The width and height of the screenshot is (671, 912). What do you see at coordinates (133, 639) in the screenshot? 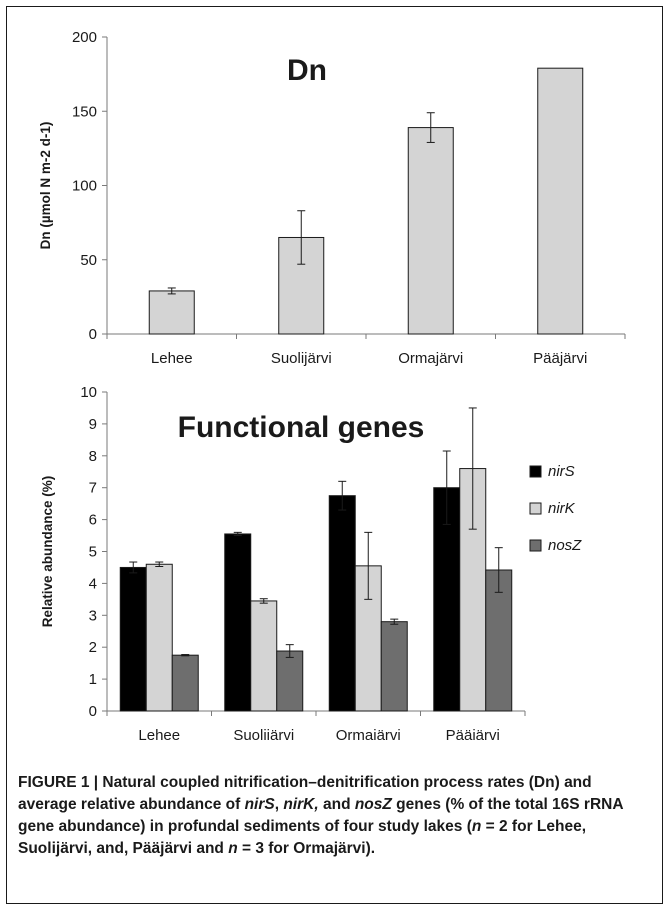
I see `bar-nirs-lehee` at bounding box center [133, 639].